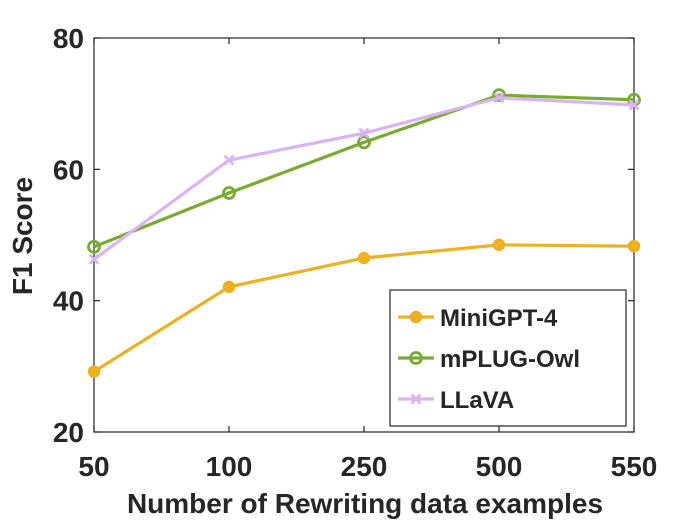 This screenshot has width=700, height=525. I want to click on x-axis-label: Number of Rewriting data examples, so click(365, 503).